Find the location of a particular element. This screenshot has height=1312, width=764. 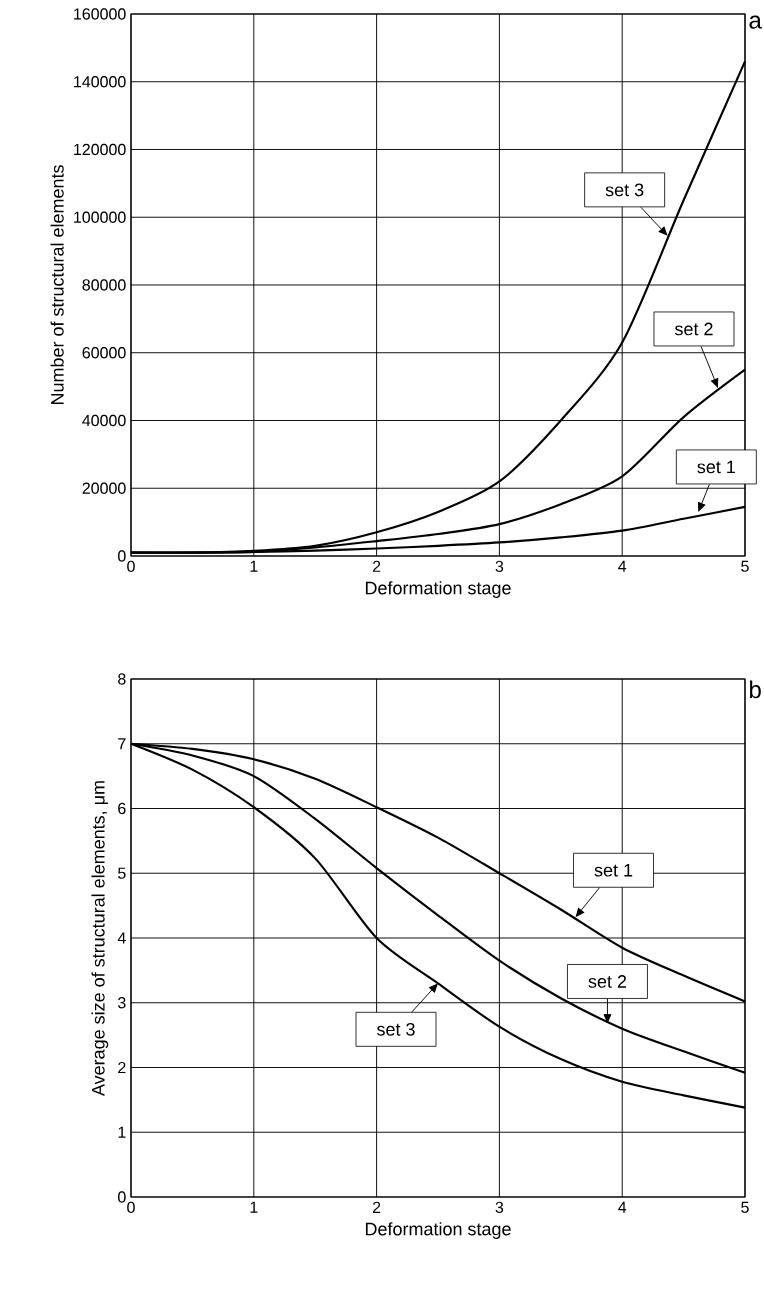

chart-title: b is located at coordinates (755, 689).